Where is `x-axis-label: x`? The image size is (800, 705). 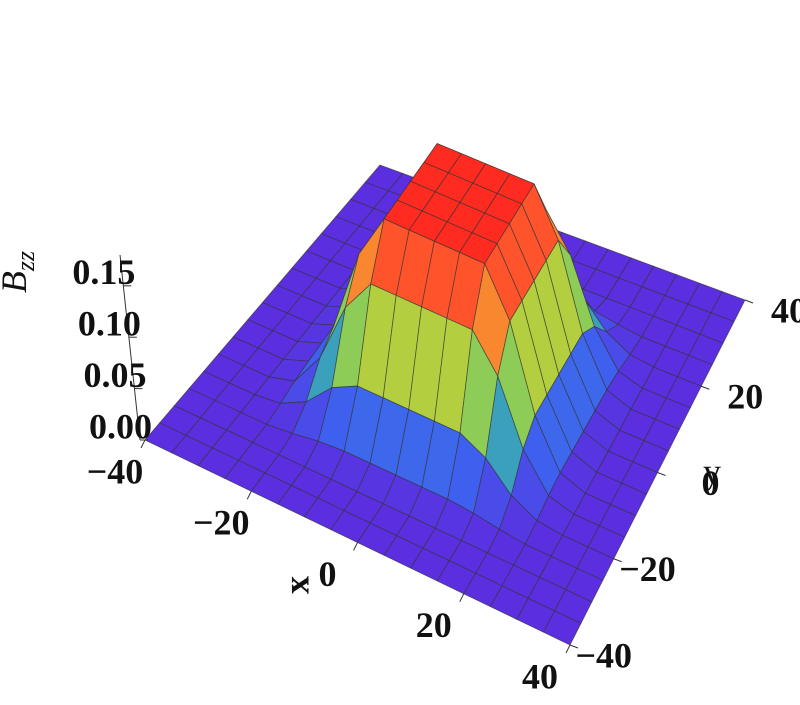 x-axis-label: x is located at coordinates (296, 585).